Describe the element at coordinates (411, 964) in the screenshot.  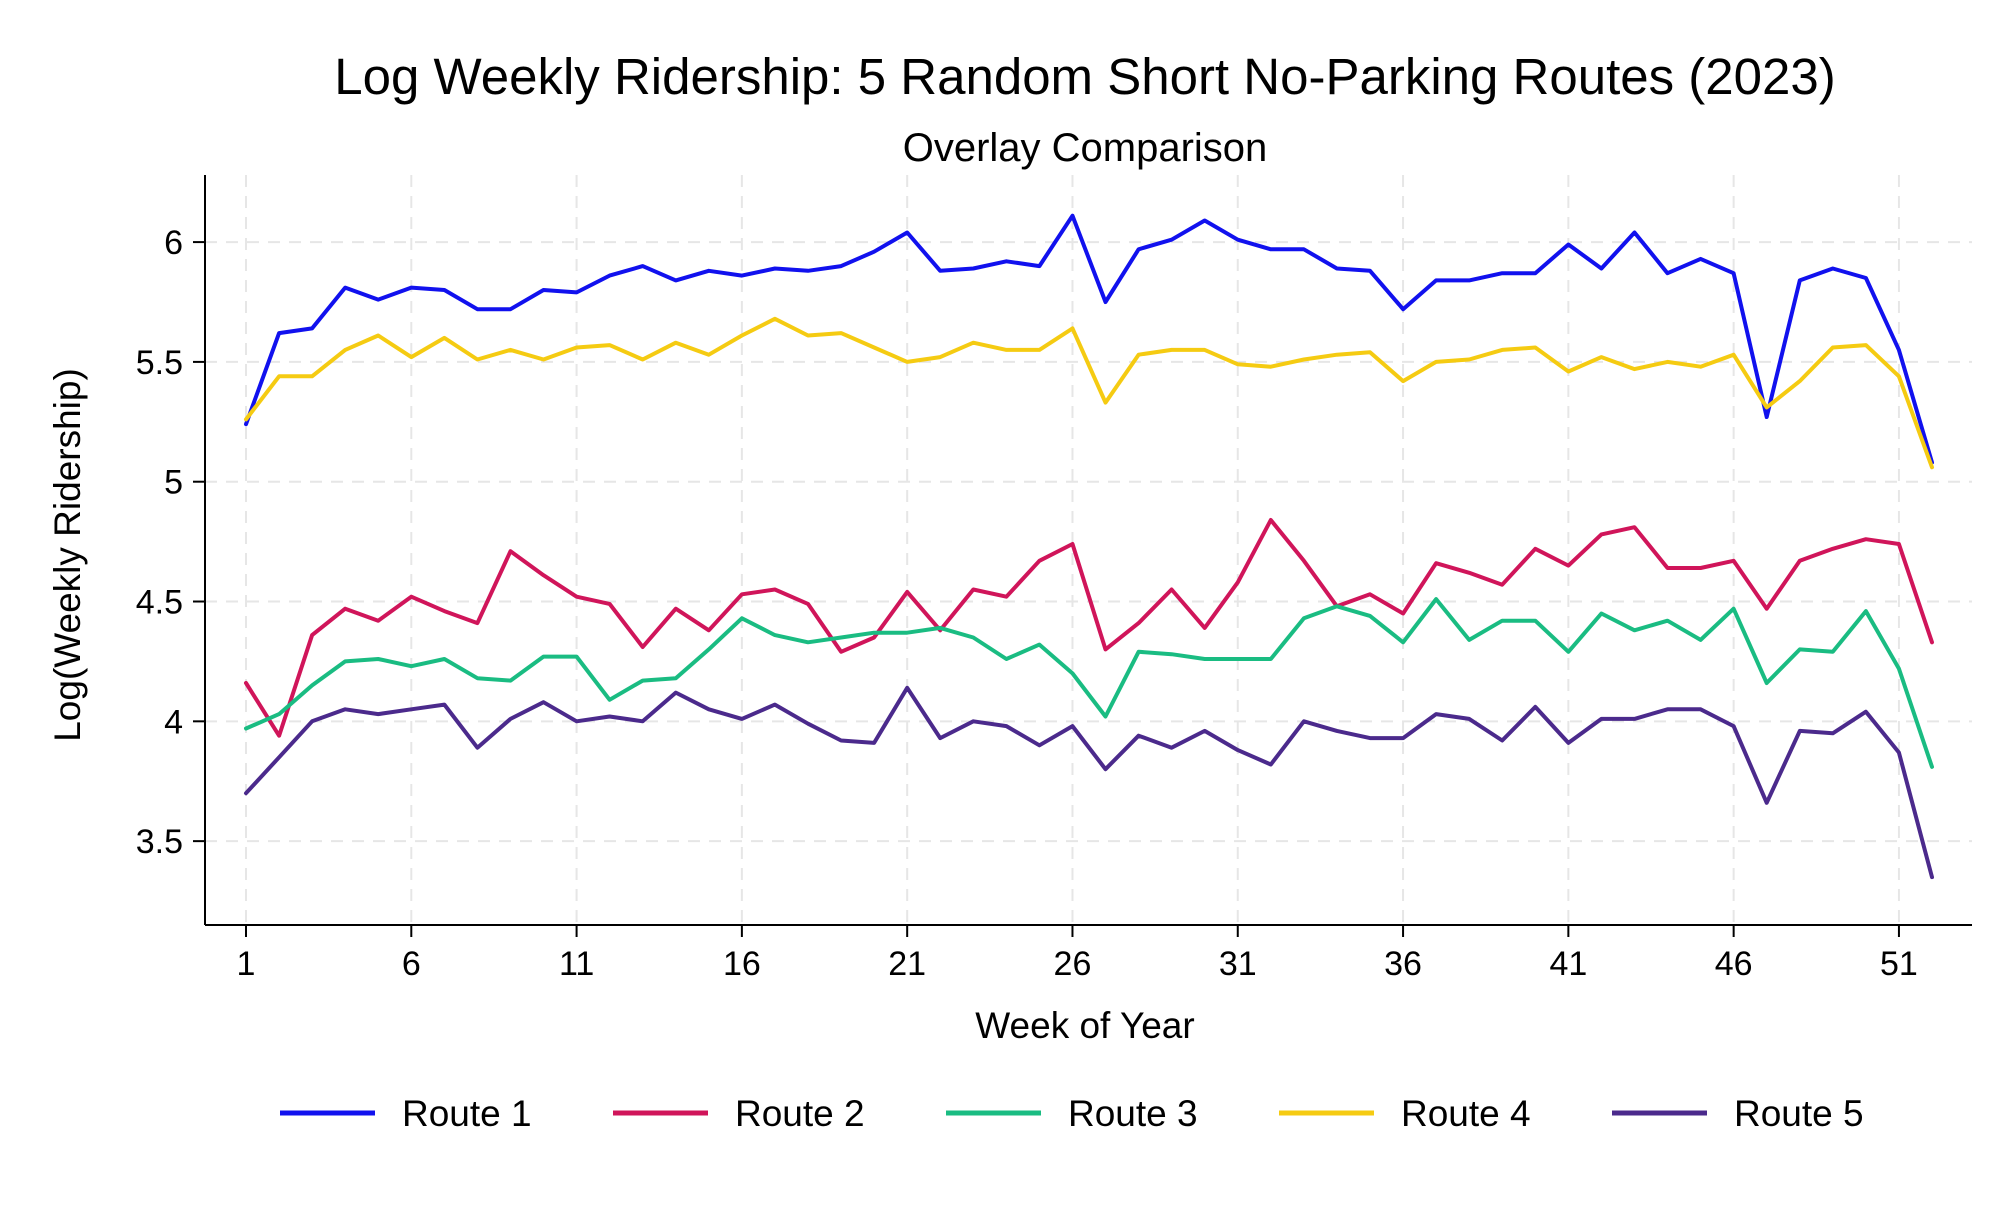
I see `x-tick-label: 6` at that location.